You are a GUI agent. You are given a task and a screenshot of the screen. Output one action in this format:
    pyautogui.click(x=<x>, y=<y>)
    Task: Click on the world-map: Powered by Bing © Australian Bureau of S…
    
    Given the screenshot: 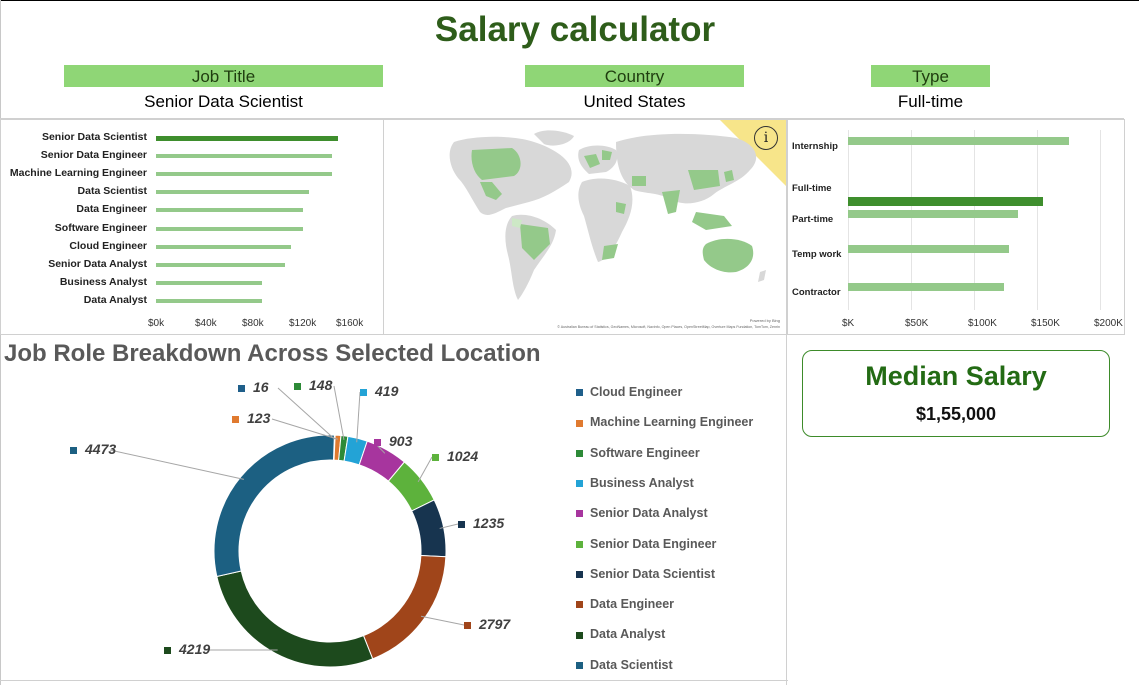 What is the action you would take?
    pyautogui.click(x=617, y=224)
    